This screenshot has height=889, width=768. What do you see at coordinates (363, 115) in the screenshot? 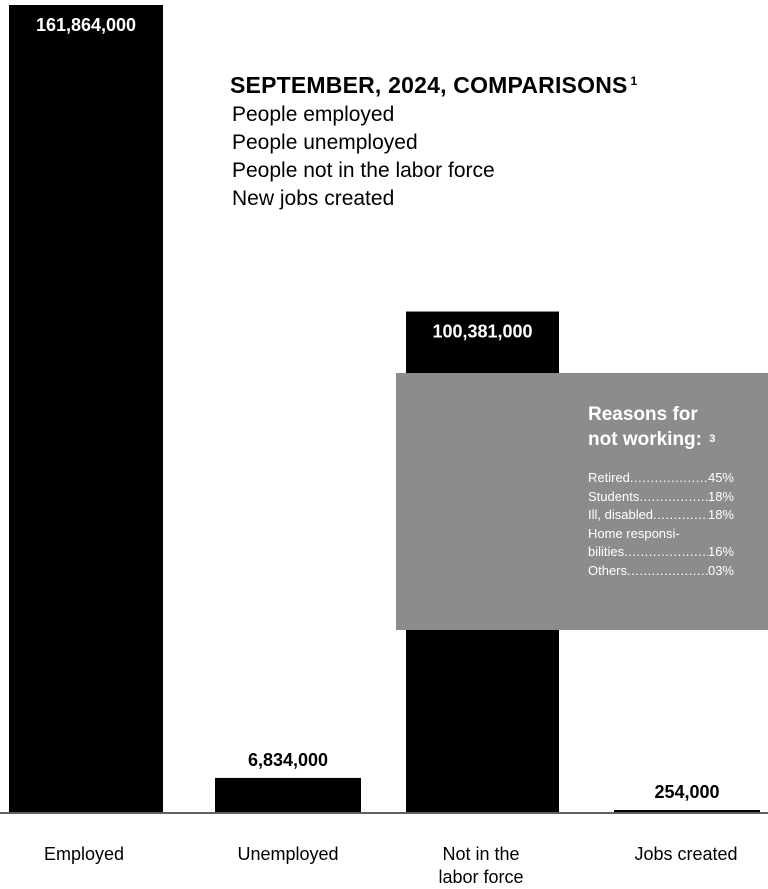
I see `legend-item: People employed` at bounding box center [363, 115].